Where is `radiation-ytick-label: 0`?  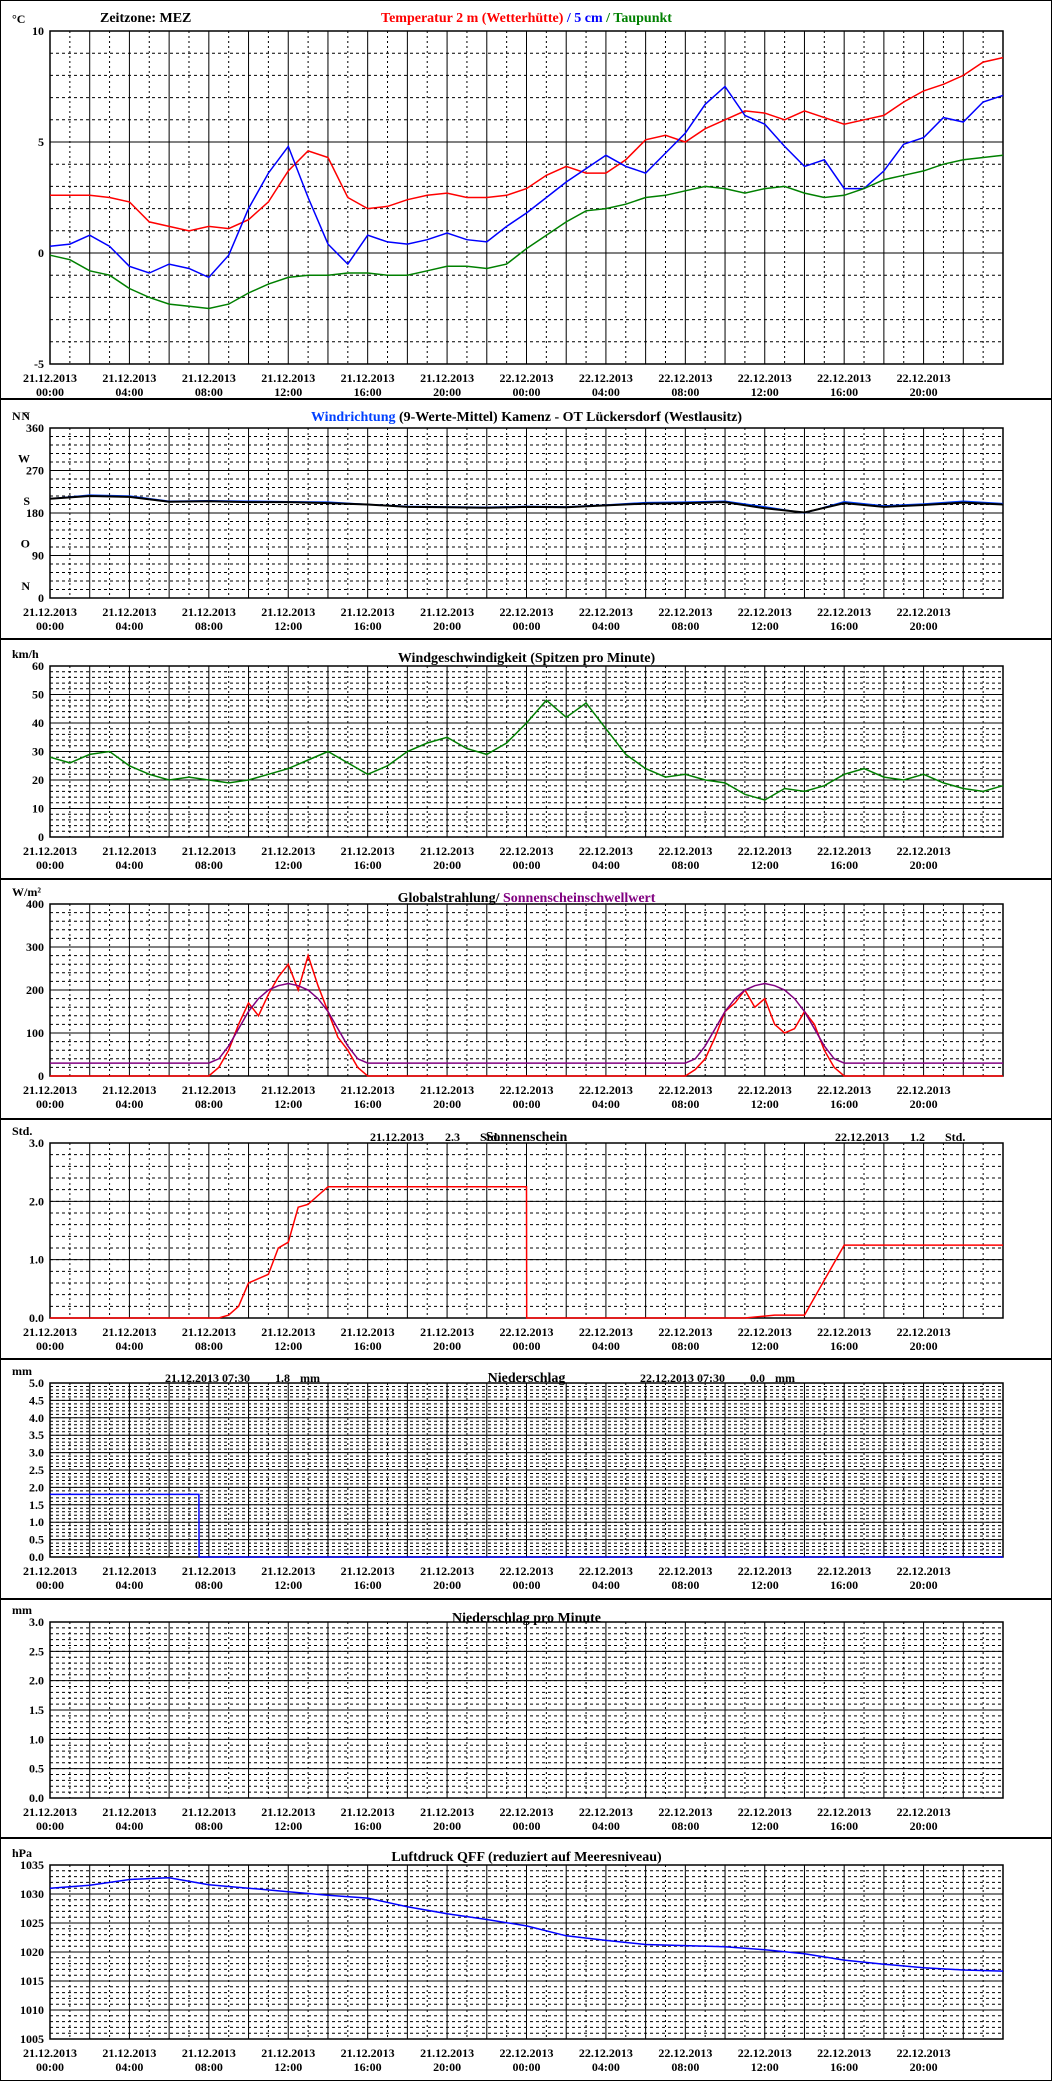
radiation-ytick-label: 0 is located at coordinates (41, 1076).